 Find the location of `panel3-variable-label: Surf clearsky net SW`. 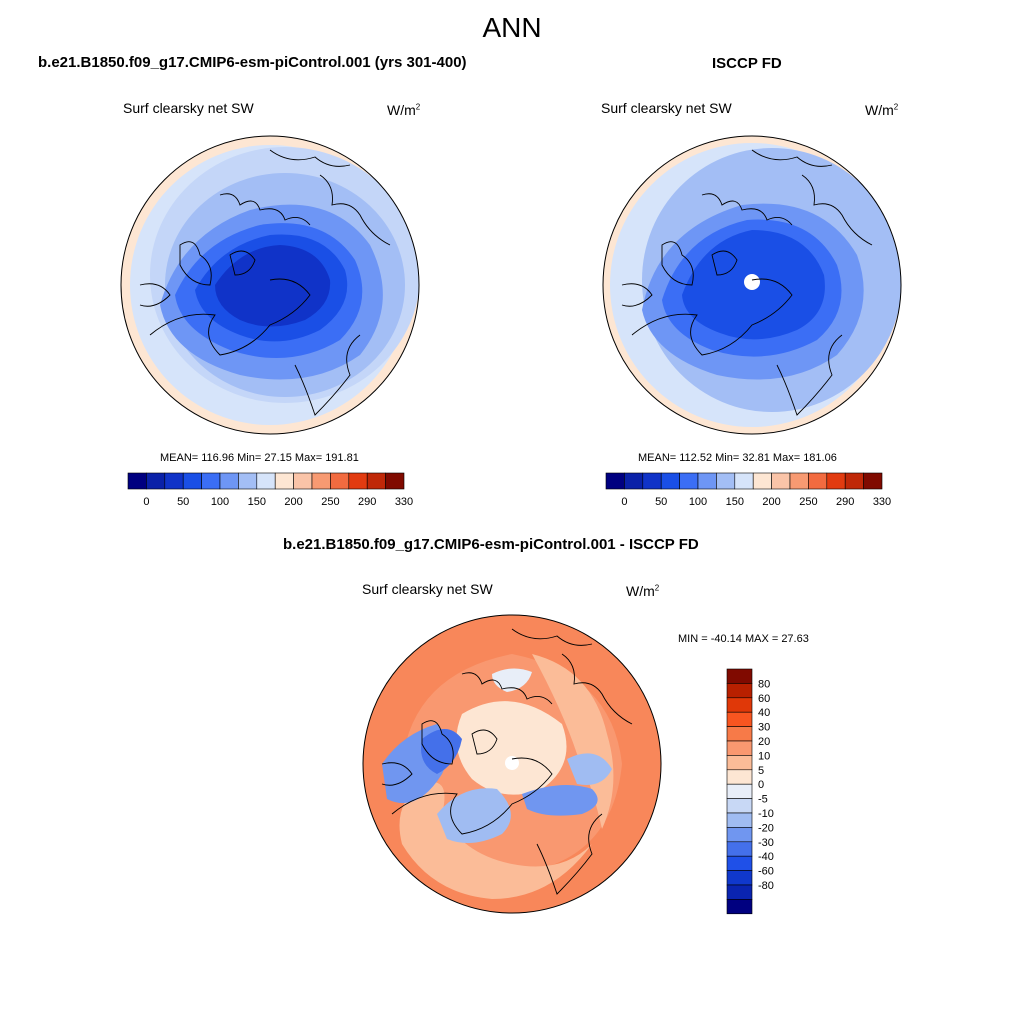

panel3-variable-label: Surf clearsky net SW is located at coordinates (427, 589).